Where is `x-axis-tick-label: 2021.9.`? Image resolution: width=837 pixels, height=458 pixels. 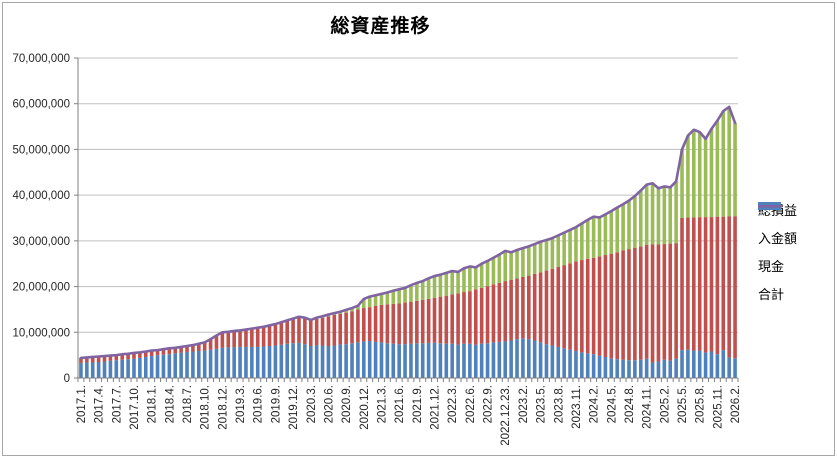 x-axis-tick-label: 2021.9. is located at coordinates (418, 404).